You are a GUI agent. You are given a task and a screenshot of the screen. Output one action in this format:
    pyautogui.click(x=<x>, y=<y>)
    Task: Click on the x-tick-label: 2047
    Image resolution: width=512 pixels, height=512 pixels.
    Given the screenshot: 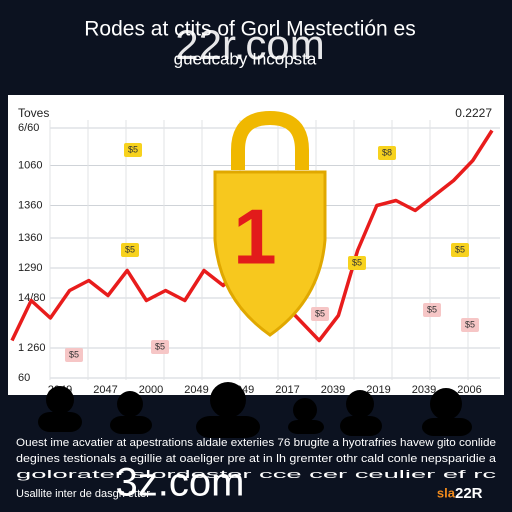 What is the action you would take?
    pyautogui.click(x=105, y=390)
    